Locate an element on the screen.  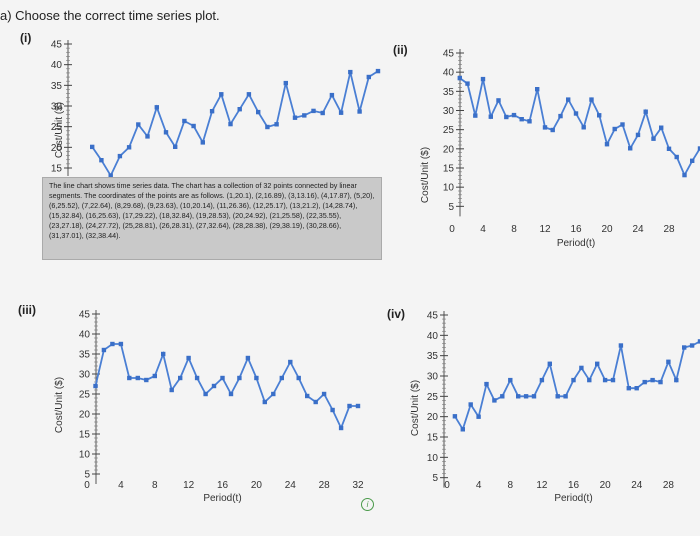
question-text: a) Choose the correct time series plot. is located at coordinates (110, 15).